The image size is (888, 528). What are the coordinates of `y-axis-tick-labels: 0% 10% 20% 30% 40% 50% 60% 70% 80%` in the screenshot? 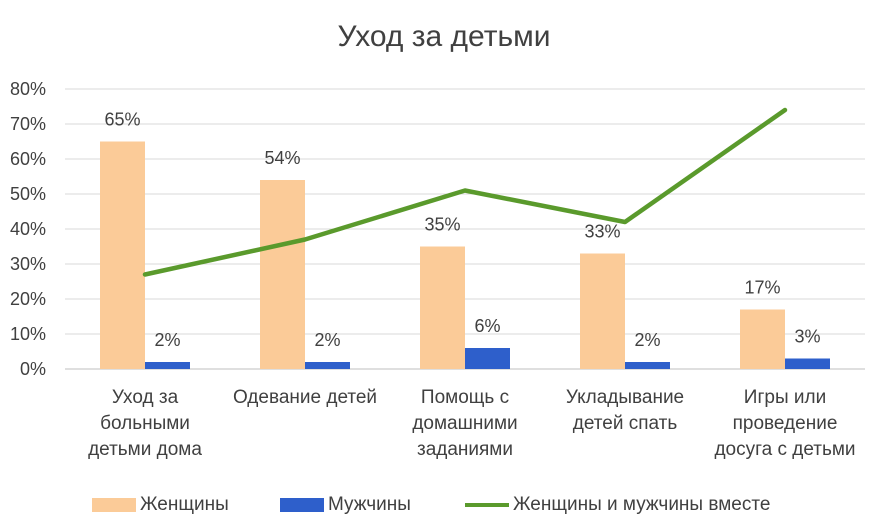 It's located at (28, 229).